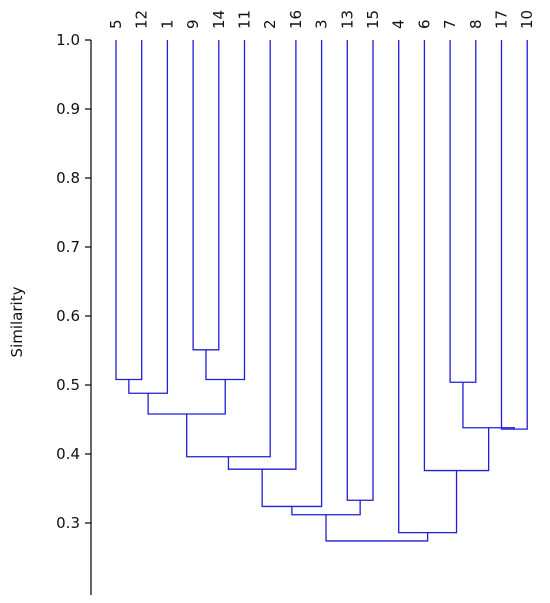 This screenshot has width=550, height=603. I want to click on leaf-labels: 5 12 1 9 14 11 2 16 3 13 15 4 6 7 8 17 10, so click(321, 19).